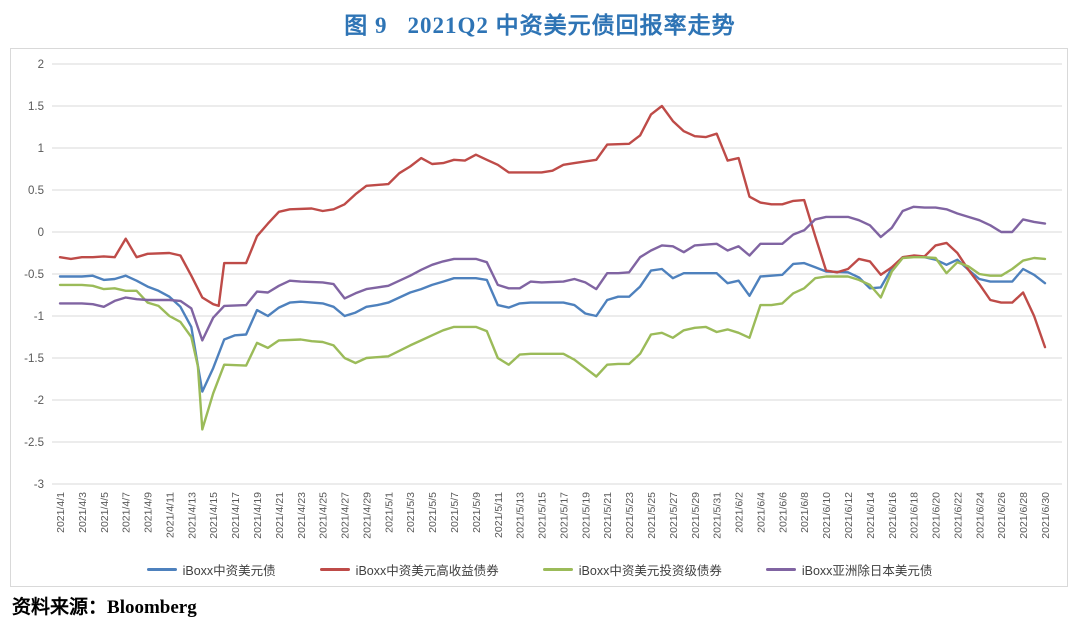 This screenshot has height=626, width=1080. What do you see at coordinates (849, 515) in the screenshot?
I see `x-tick-label: 2021/6/12` at bounding box center [849, 515].